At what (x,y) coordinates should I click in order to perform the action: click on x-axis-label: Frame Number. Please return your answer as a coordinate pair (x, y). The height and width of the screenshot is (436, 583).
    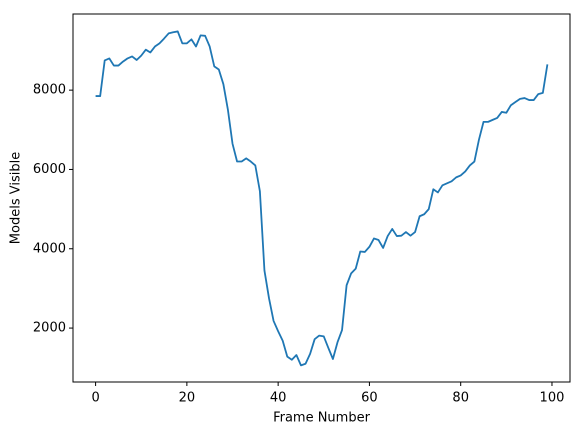
    Looking at the image, I should click on (322, 418).